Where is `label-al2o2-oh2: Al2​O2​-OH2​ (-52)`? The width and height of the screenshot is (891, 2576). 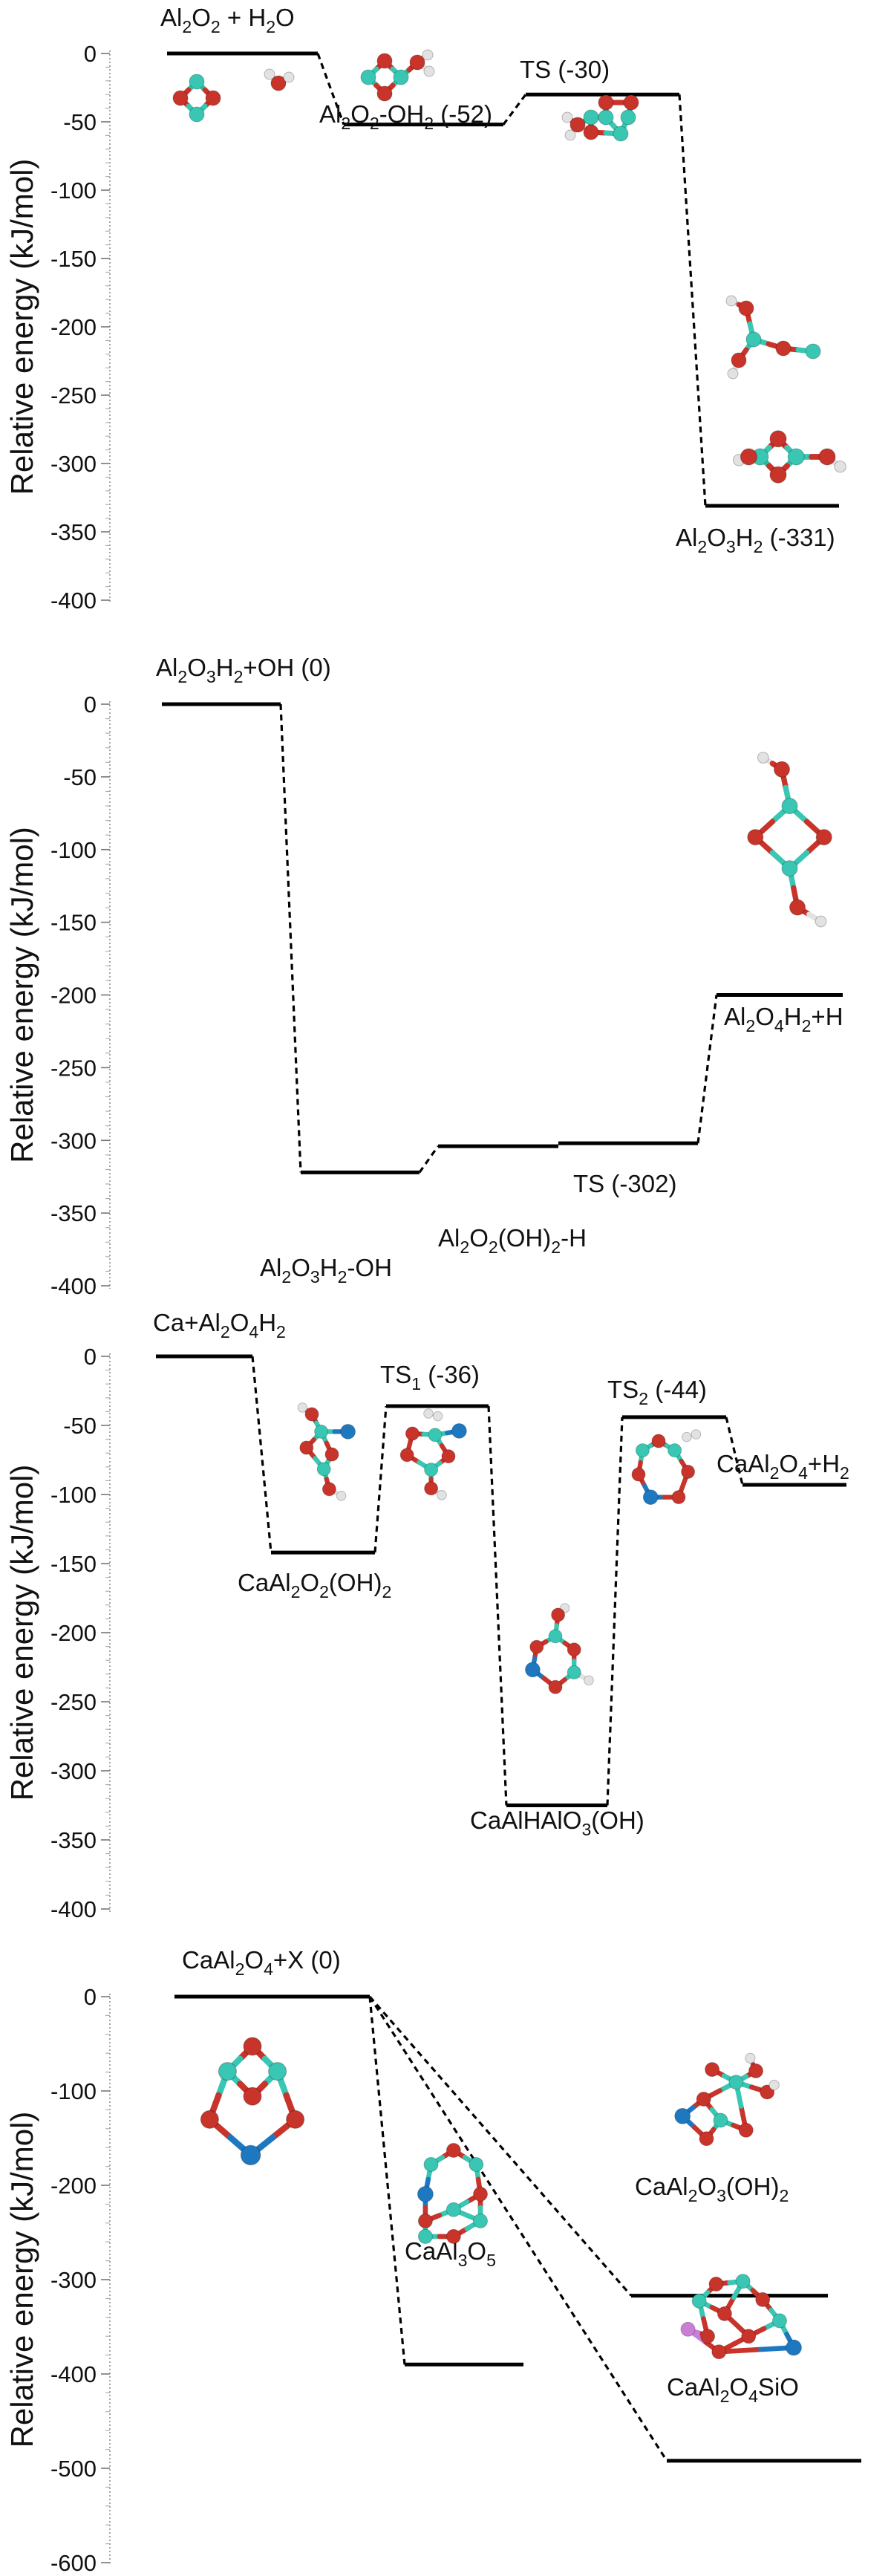 label-al2o2-oh2: Al2​O2​-OH2​ (-52) is located at coordinates (406, 116).